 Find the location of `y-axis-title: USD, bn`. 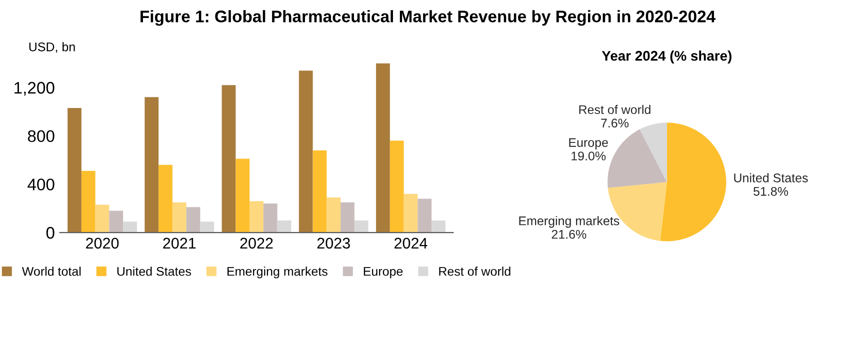

y-axis-title: USD, bn is located at coordinates (52, 47).